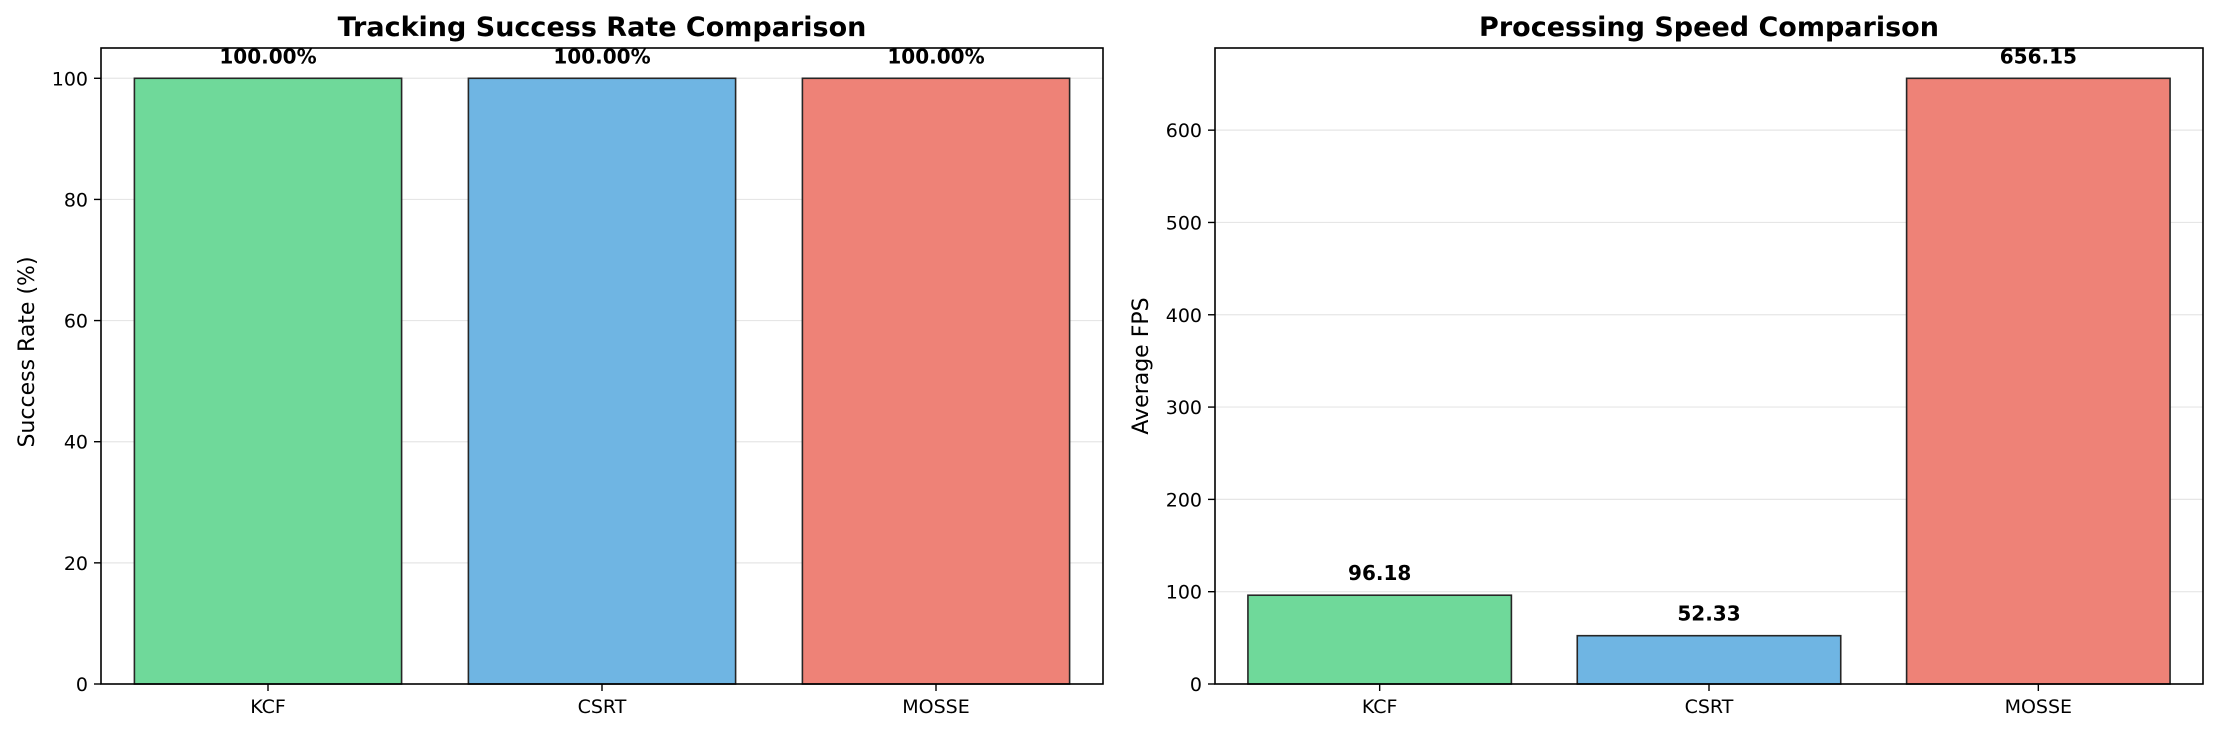 Image resolution: width=2232 pixels, height=733 pixels. Describe the element at coordinates (76, 200) in the screenshot. I see `y-tick-label: 80` at that location.